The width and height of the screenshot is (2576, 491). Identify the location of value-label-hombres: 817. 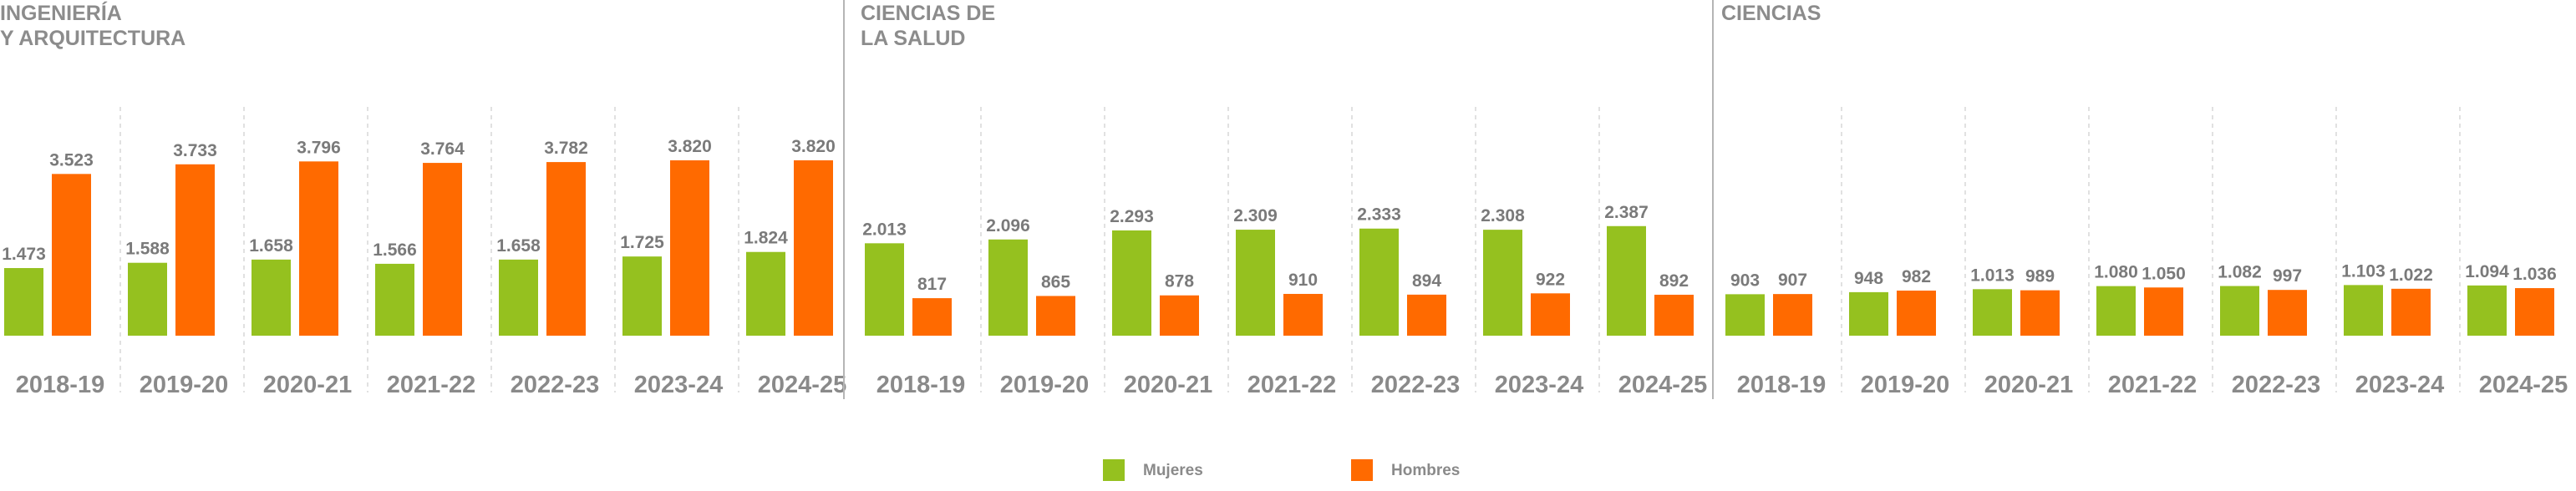
(932, 284).